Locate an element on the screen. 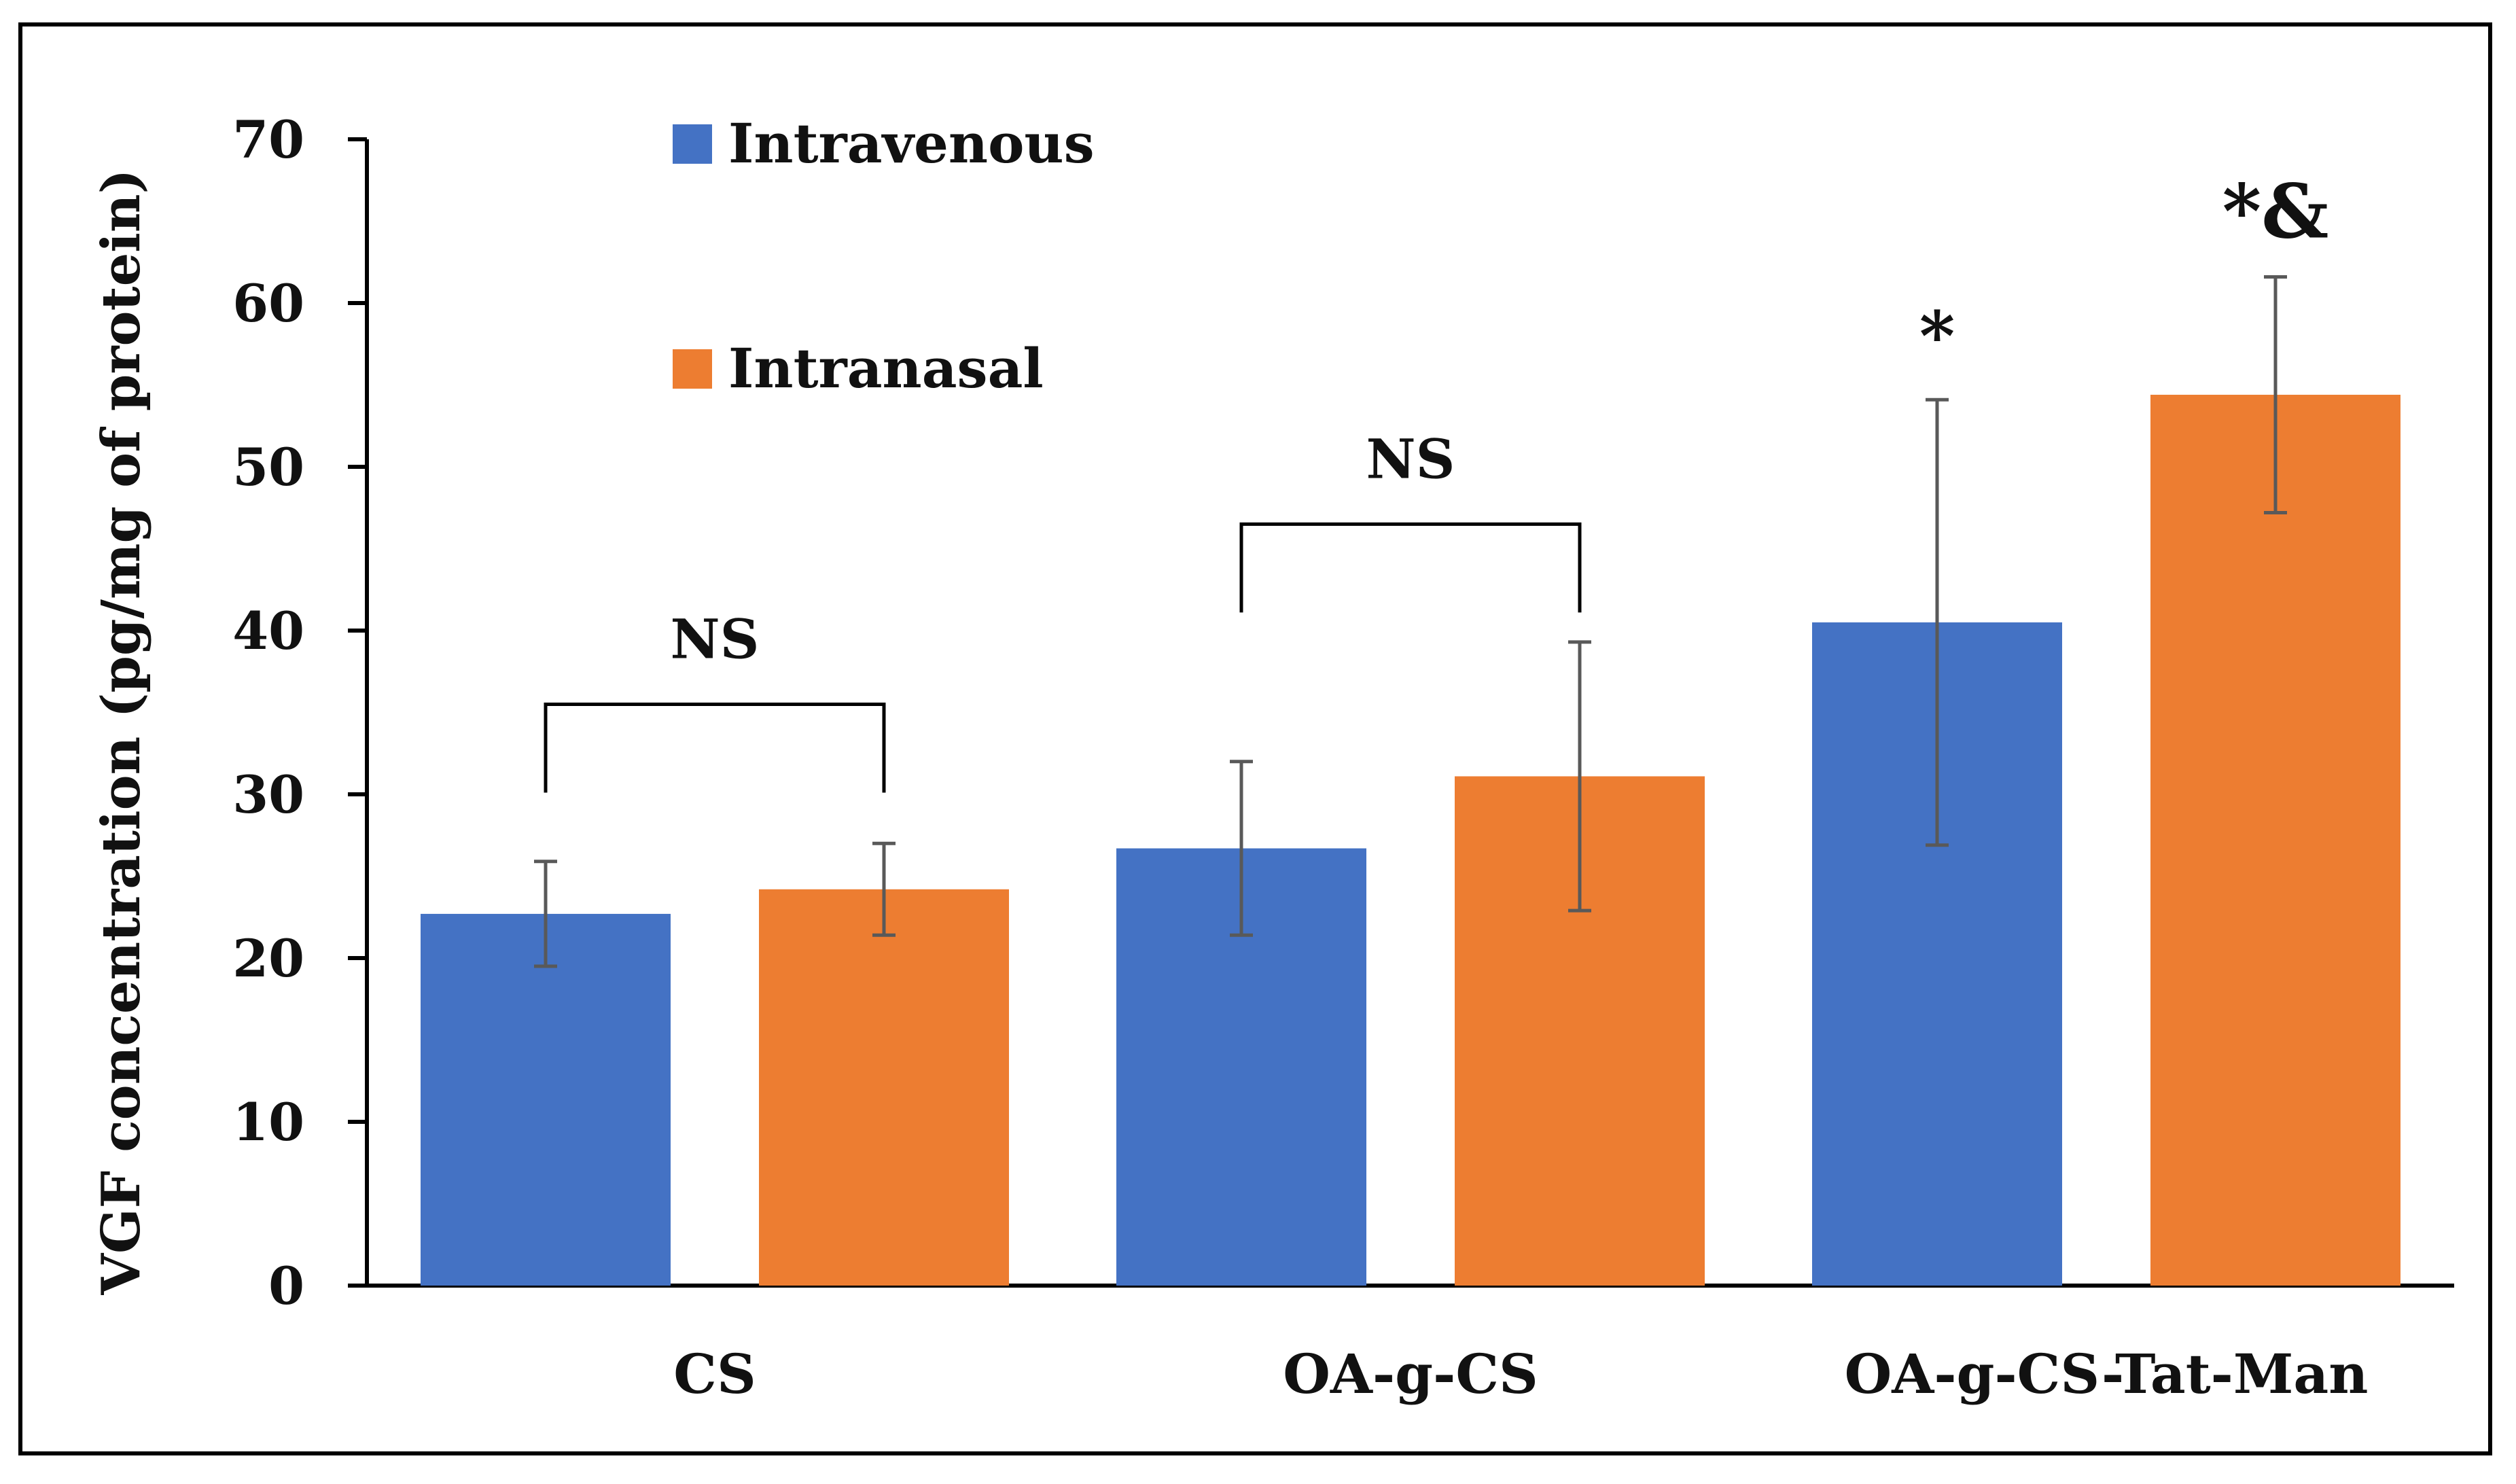 This screenshot has width=2516, height=1484. y-tick-label: 50 is located at coordinates (268, 467).